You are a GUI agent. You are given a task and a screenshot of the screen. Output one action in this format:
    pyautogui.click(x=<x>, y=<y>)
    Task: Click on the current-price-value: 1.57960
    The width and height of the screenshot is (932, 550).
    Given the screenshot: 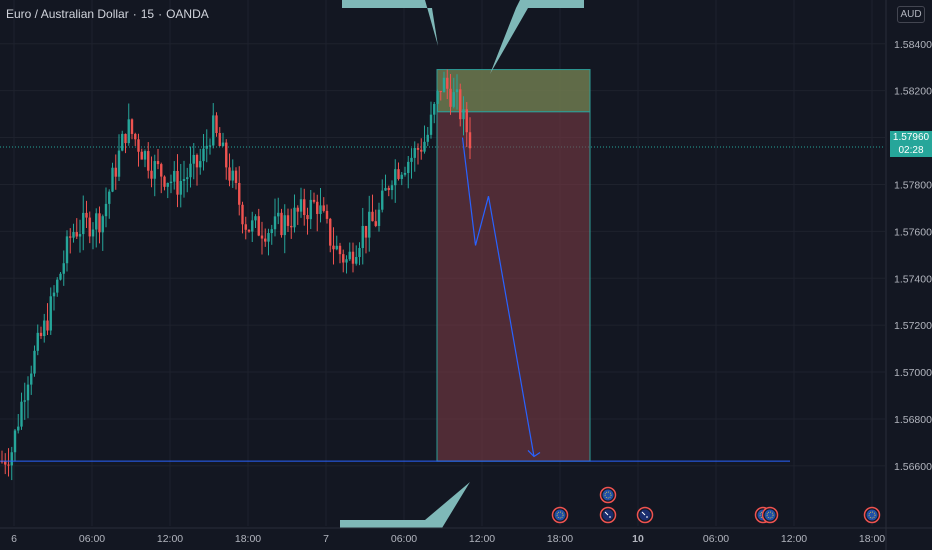 What is the action you would take?
    pyautogui.click(x=911, y=137)
    